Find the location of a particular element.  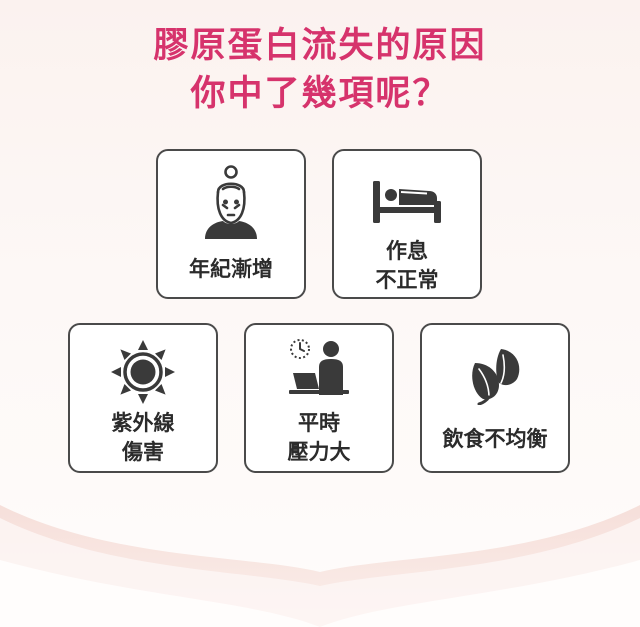

title-line-1: 膠原蛋白流失的原因 is located at coordinates (320, 46).